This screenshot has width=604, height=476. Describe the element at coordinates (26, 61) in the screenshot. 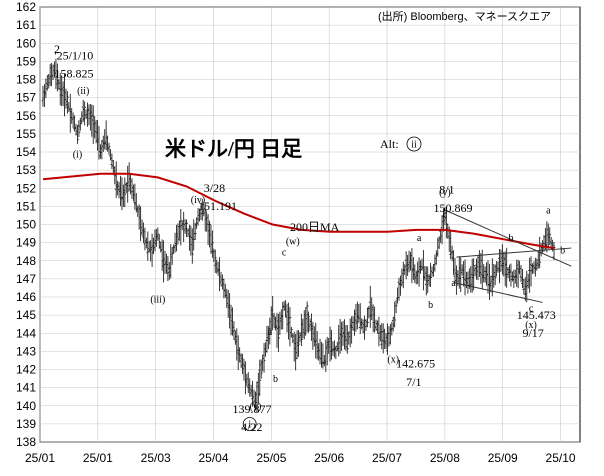

I see `y-tick-label-159: 159` at that location.